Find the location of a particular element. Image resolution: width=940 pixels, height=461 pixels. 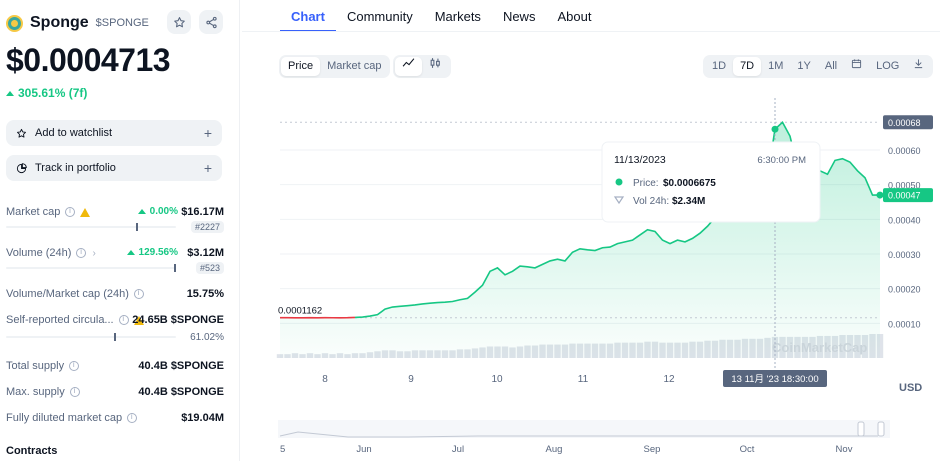

stat-label: Volume (24h) › is located at coordinates (51, 253).